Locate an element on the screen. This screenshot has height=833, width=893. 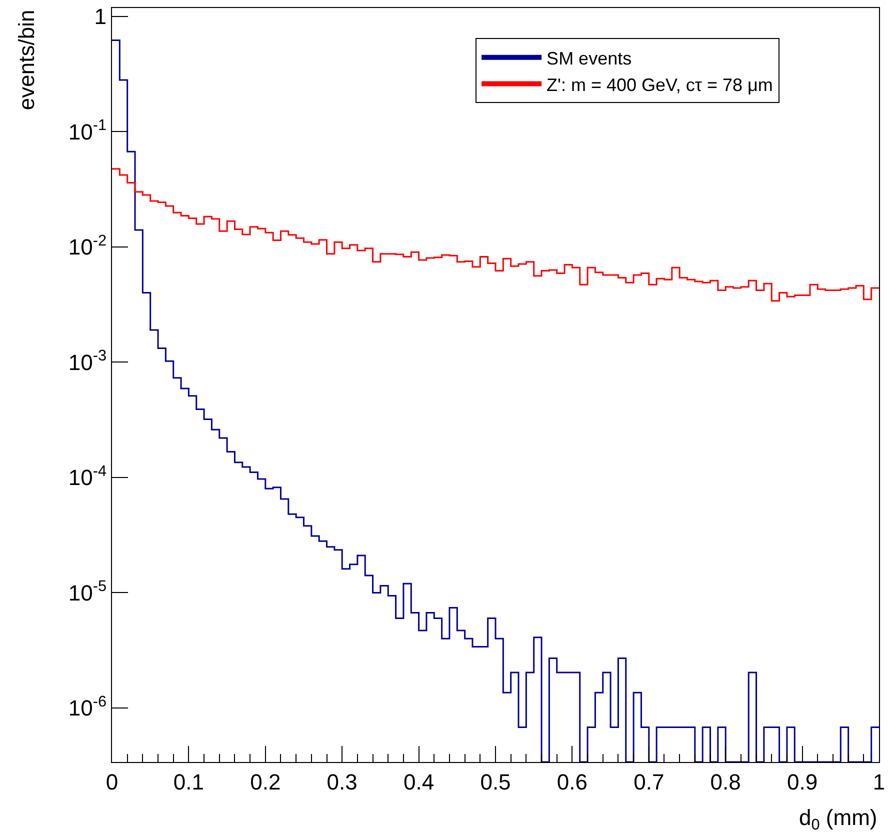
x-tick-label: 0 is located at coordinates (112, 782).